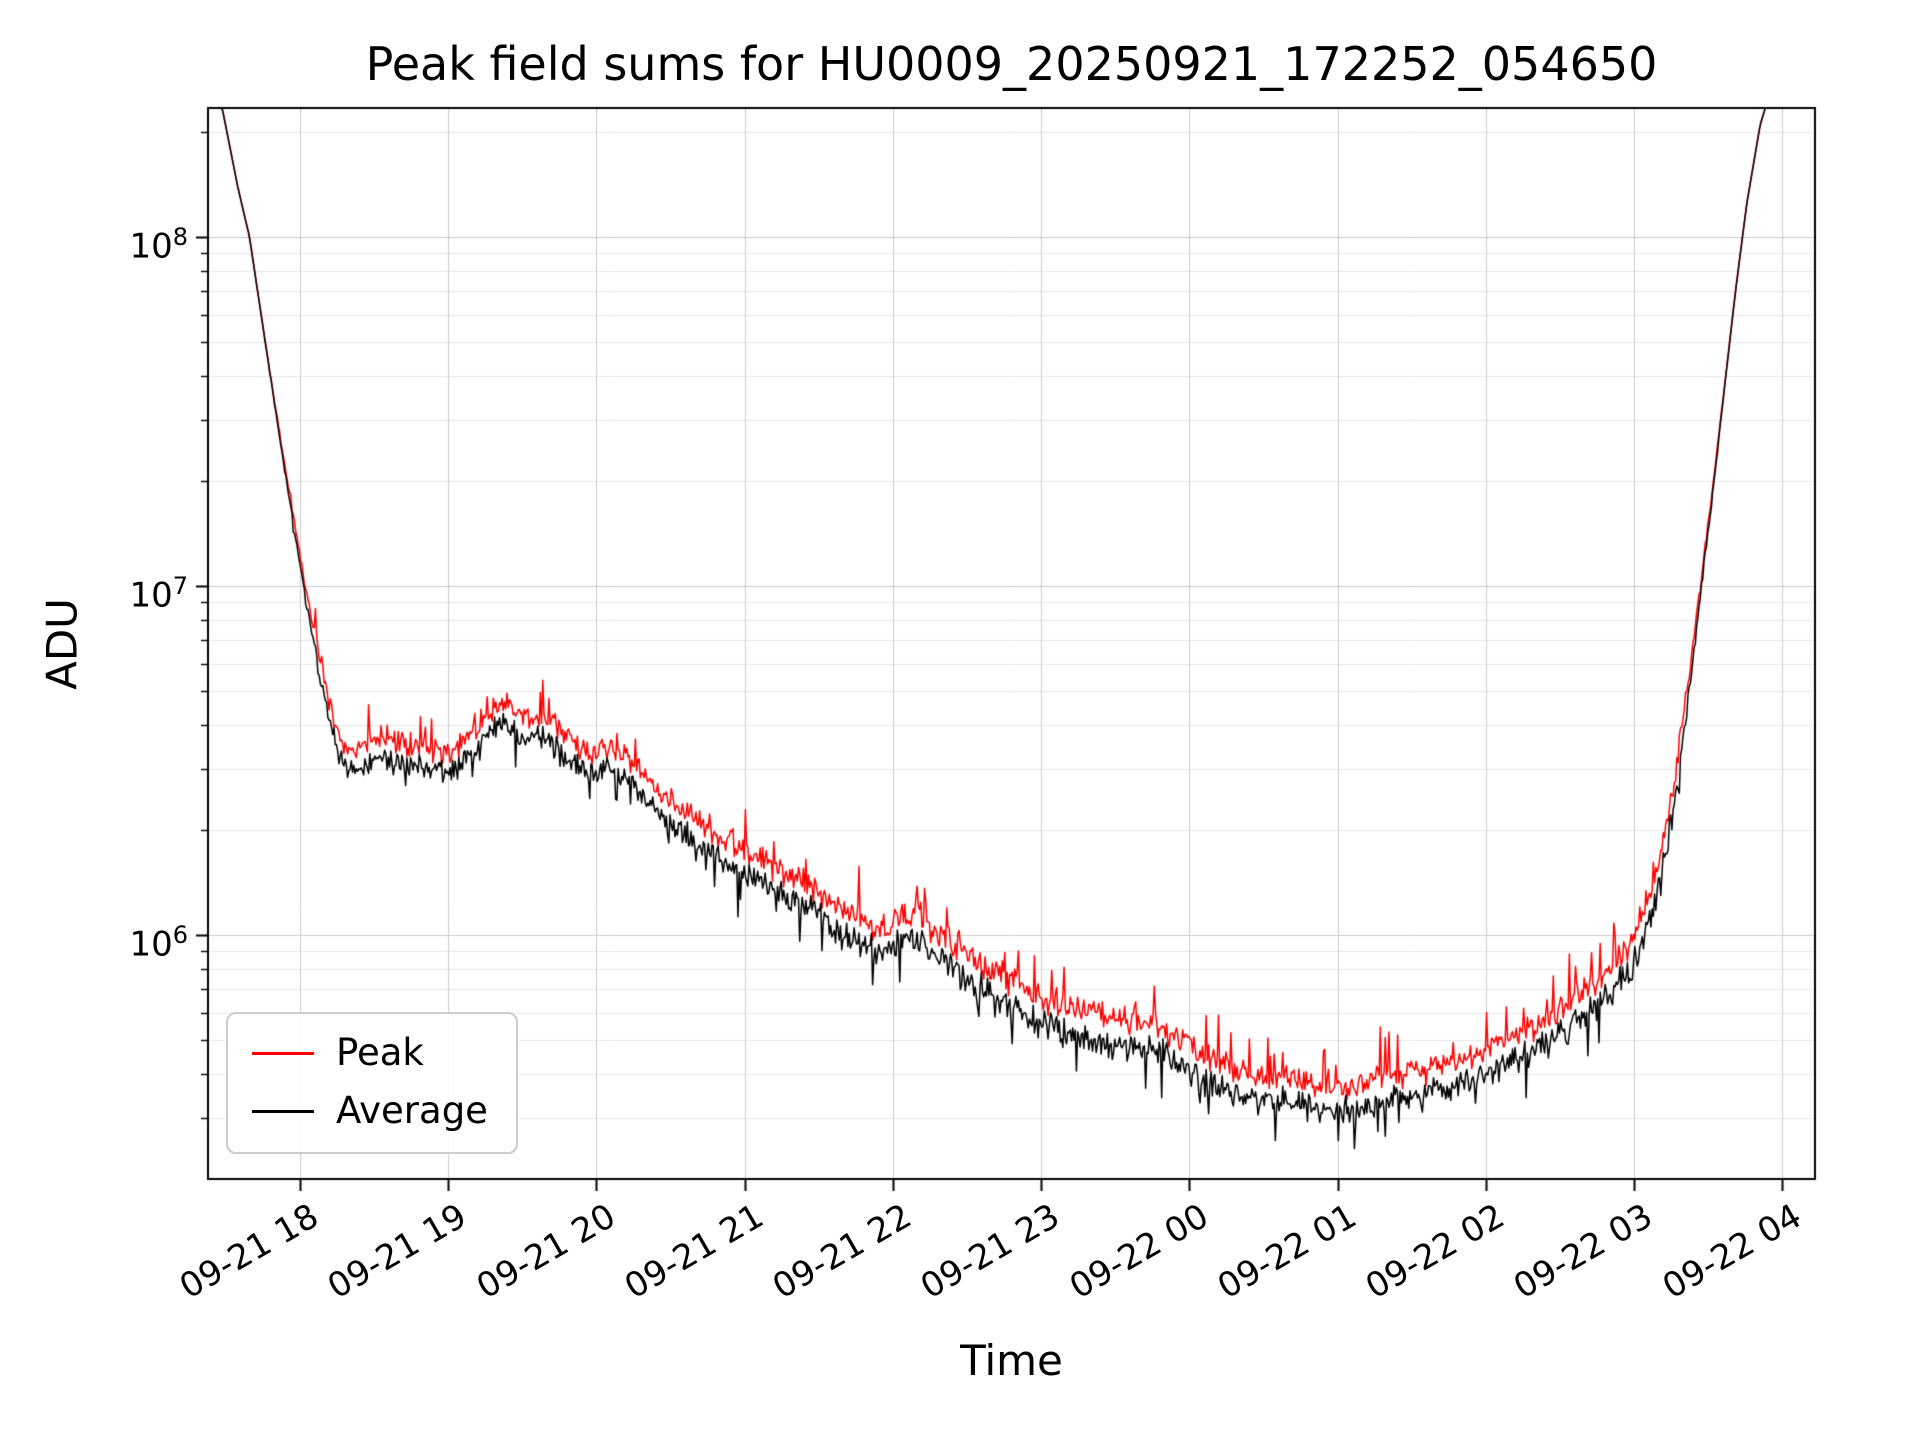 The height and width of the screenshot is (1440, 1920). What do you see at coordinates (1011, 1360) in the screenshot?
I see `x-axis-label: Time` at bounding box center [1011, 1360].